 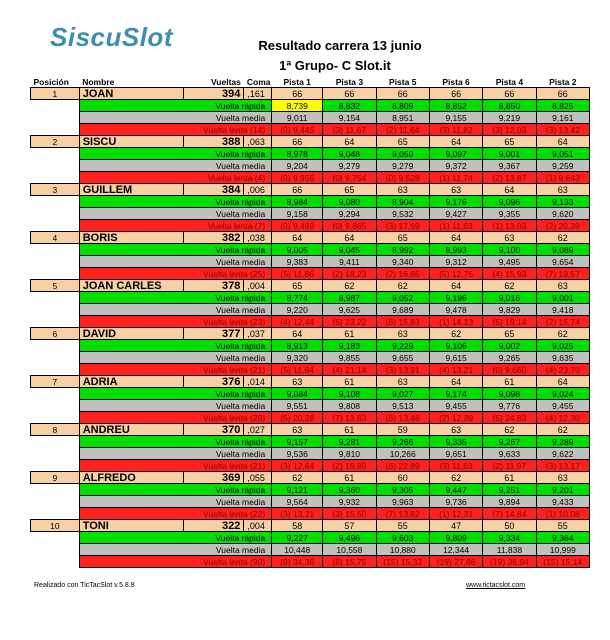 I want to click on mean-lap-value: 9,355, so click(x=509, y=213).